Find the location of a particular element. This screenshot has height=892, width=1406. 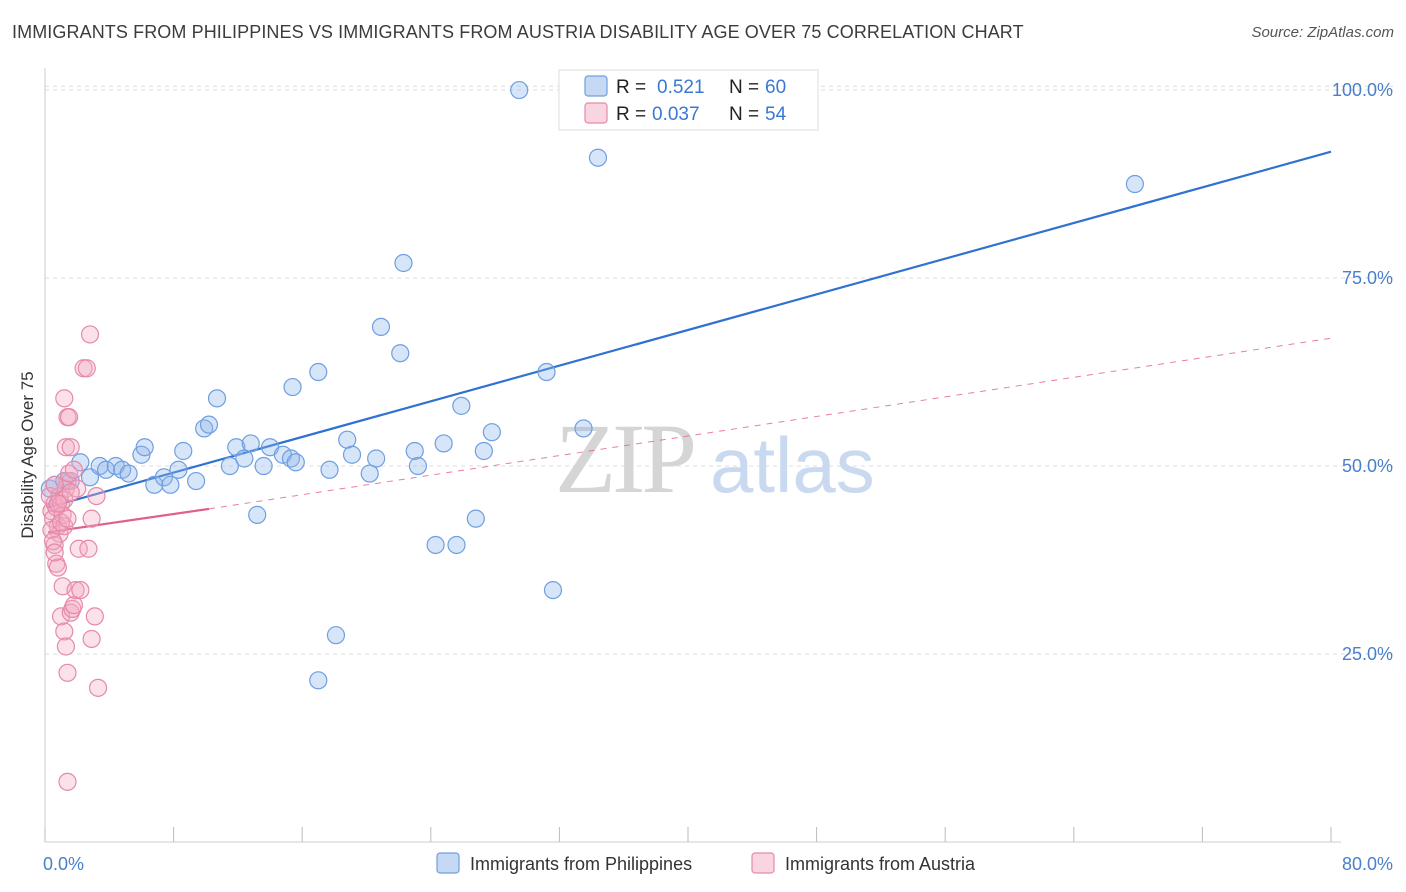

legend-swatch-austria is located at coordinates (596, 113).